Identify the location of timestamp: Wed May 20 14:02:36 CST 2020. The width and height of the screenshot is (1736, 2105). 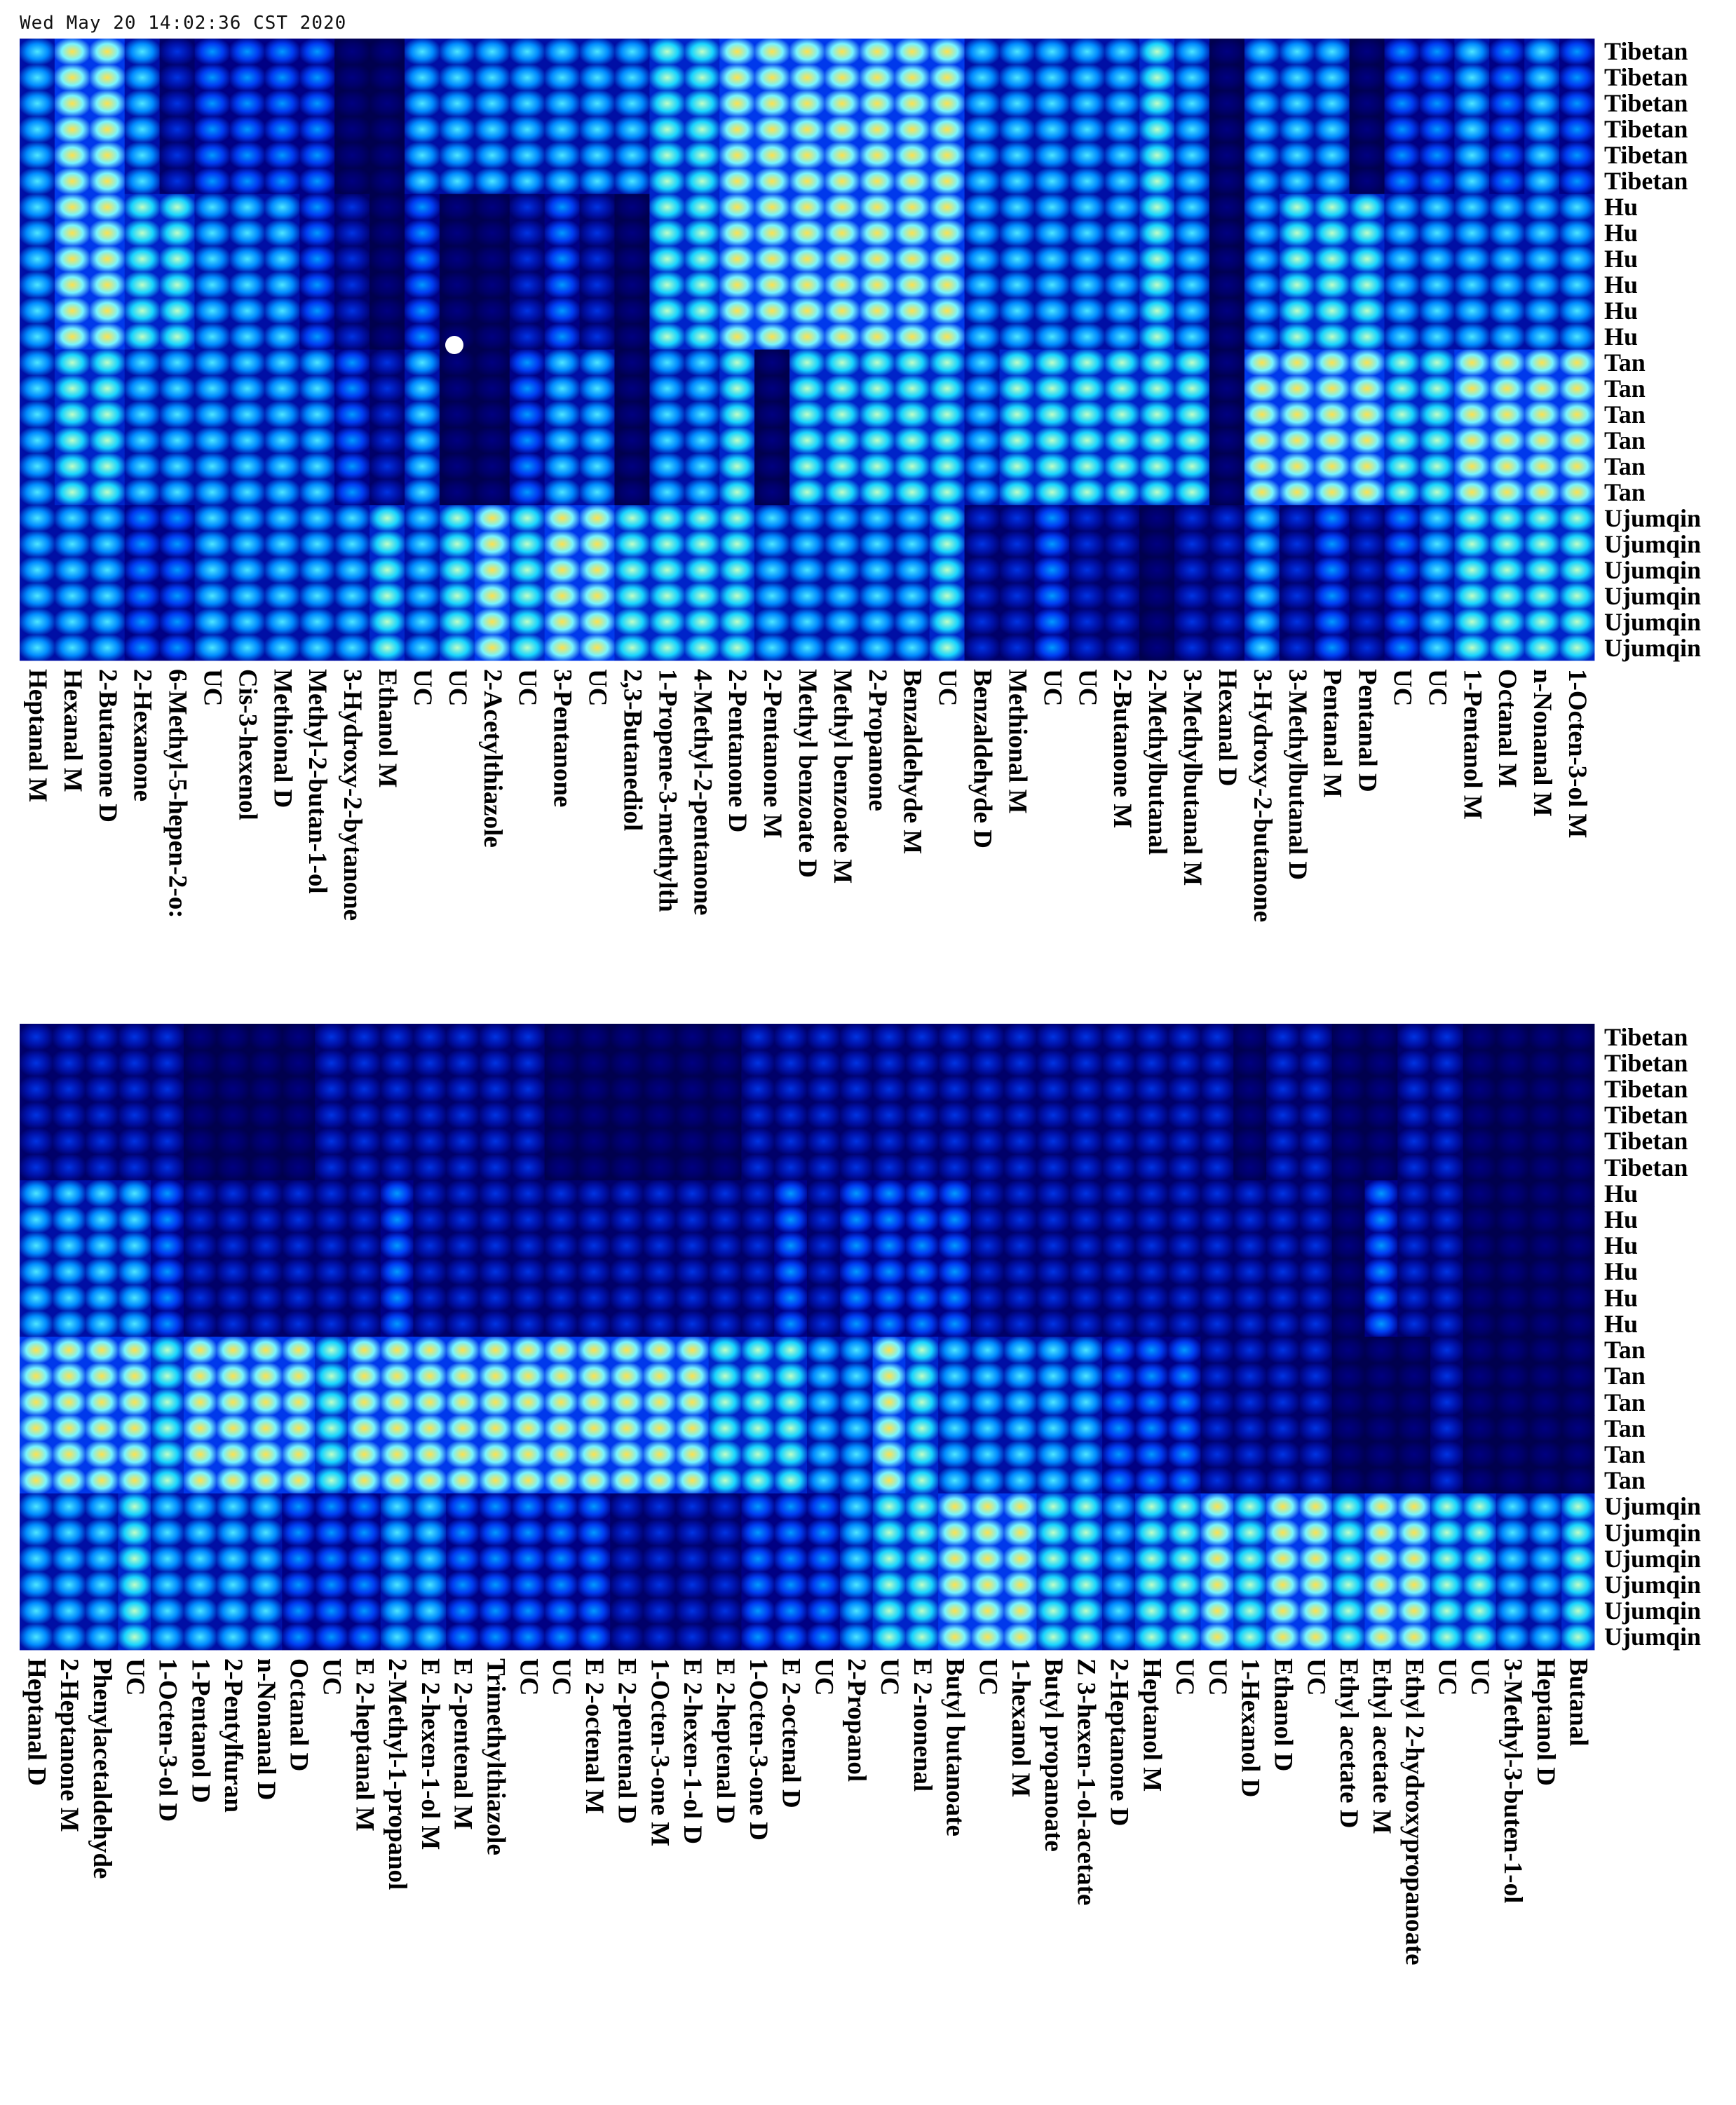
(184, 24).